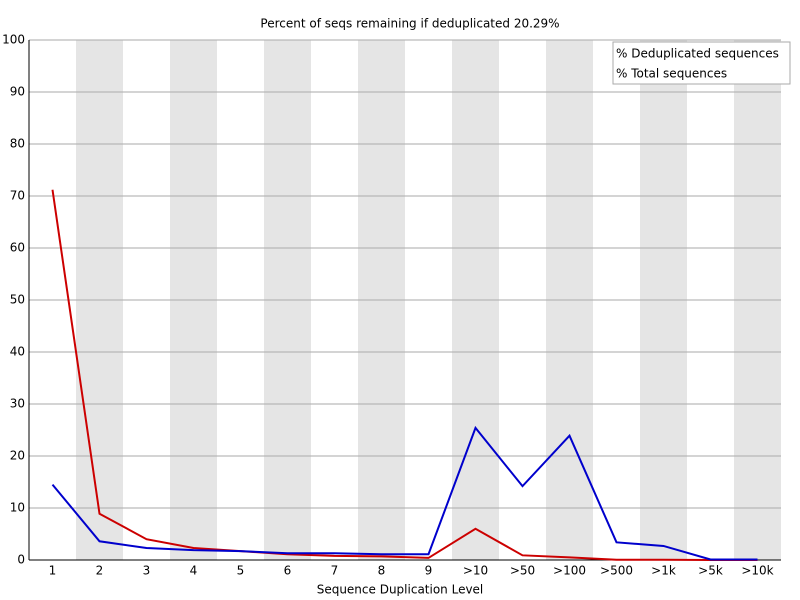  What do you see at coordinates (475, 571) in the screenshot?
I see `x-tick-label: >10` at bounding box center [475, 571].